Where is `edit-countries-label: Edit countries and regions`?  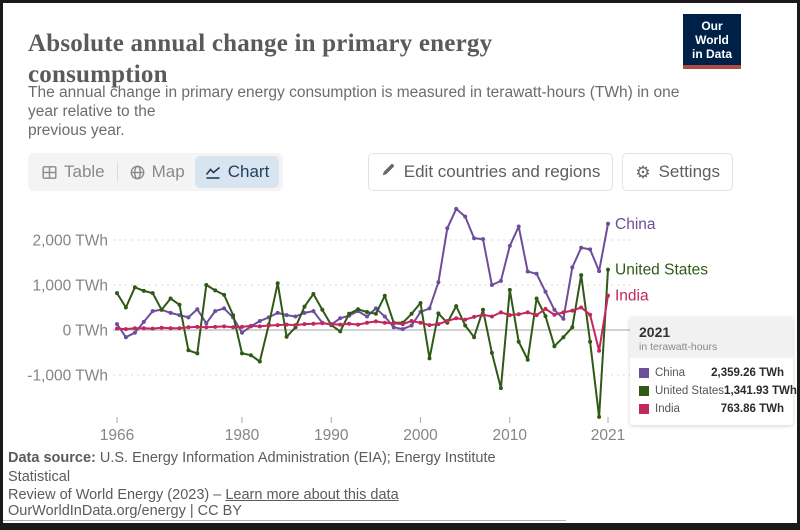
edit-countries-label: Edit countries and regions is located at coordinates (502, 171).